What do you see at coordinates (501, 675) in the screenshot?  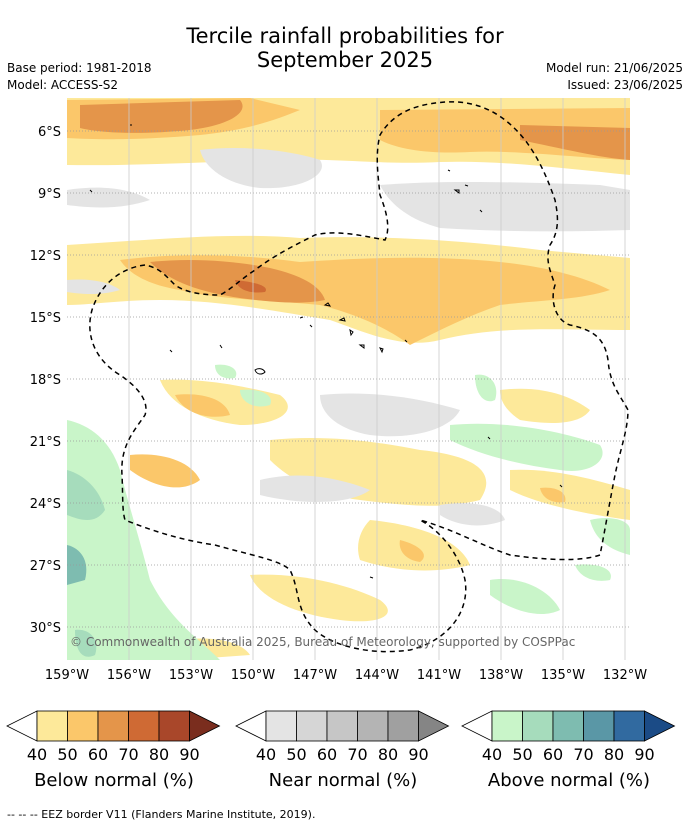 I see `lon-label: 138°W` at bounding box center [501, 675].